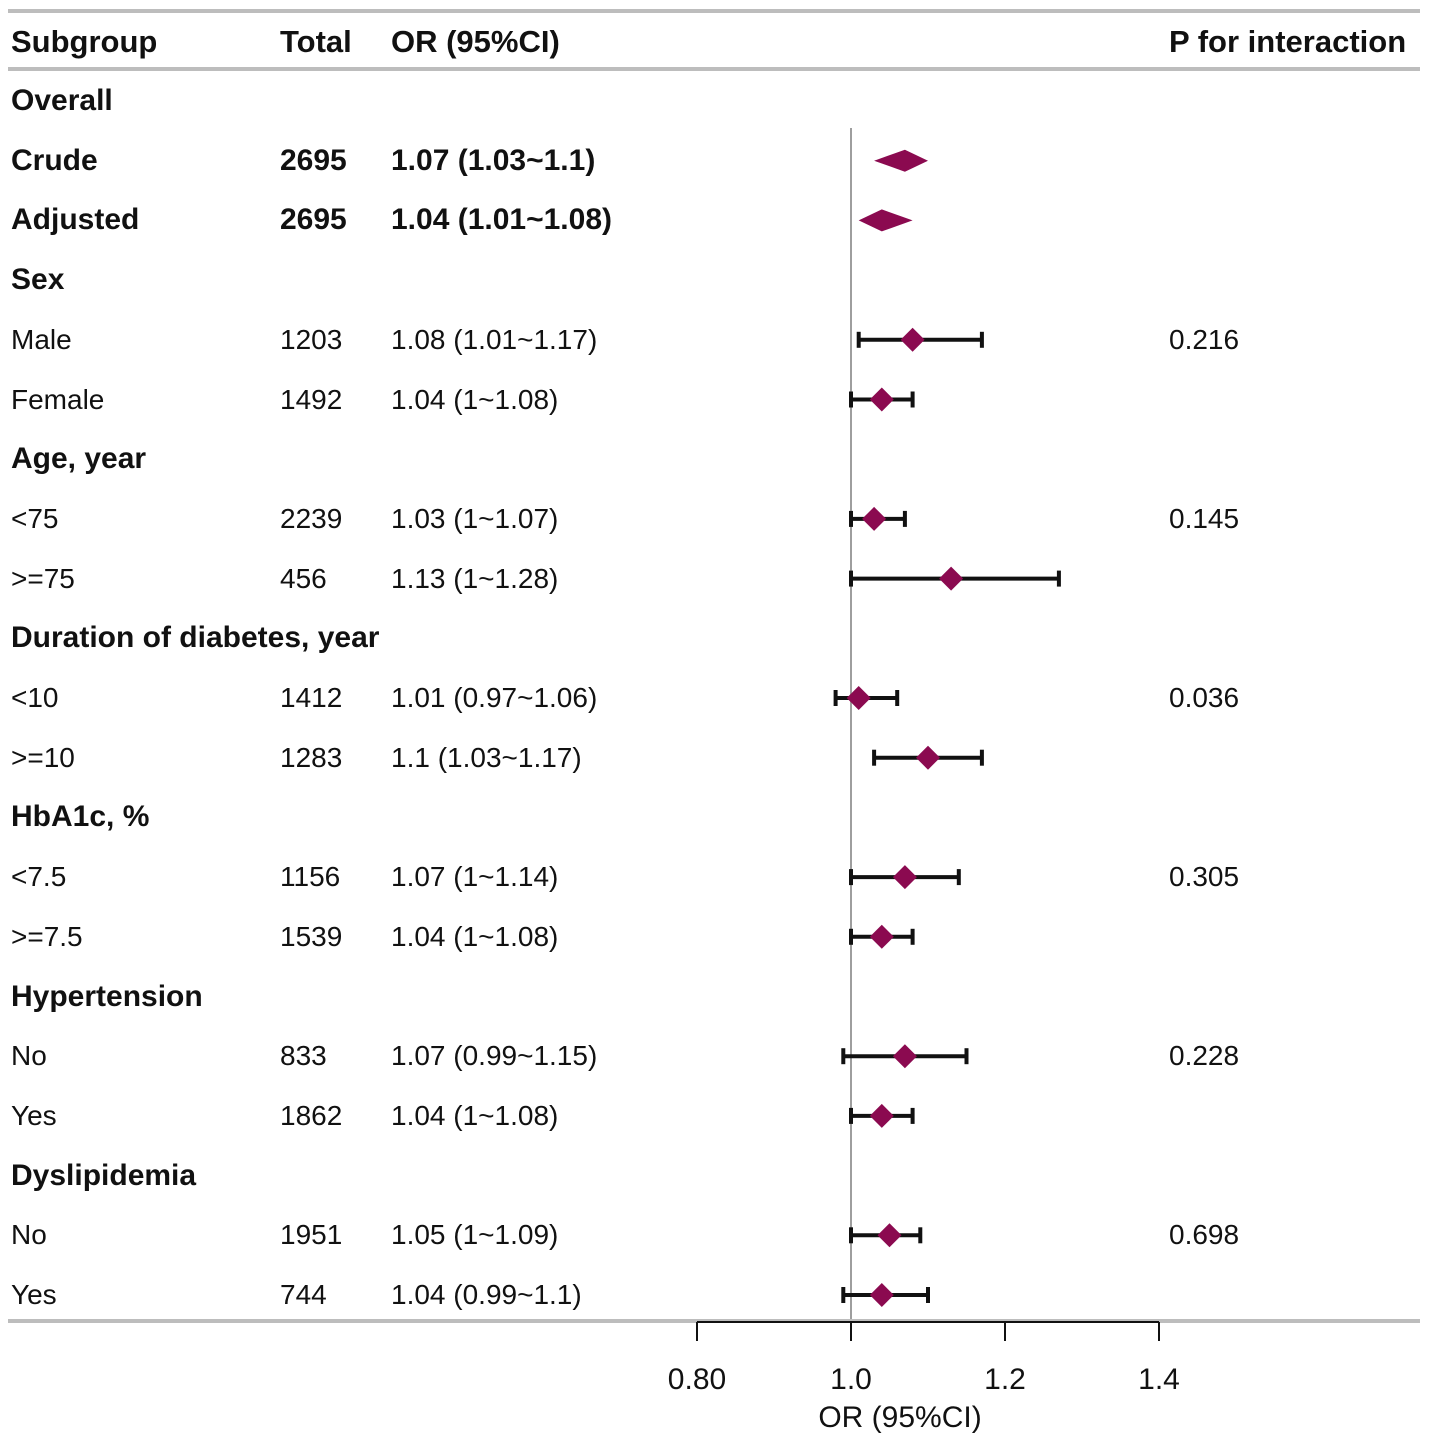 The image size is (1430, 1445). I want to click on row-or-text: 1.01 (0.97~1.06), so click(494, 697).